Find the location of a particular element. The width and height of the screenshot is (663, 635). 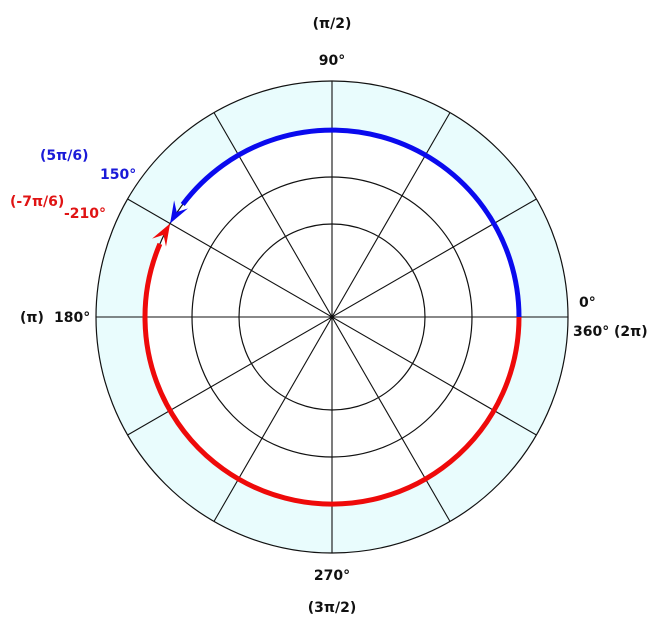

top-radian-label: (π/2) is located at coordinates (332, 24).